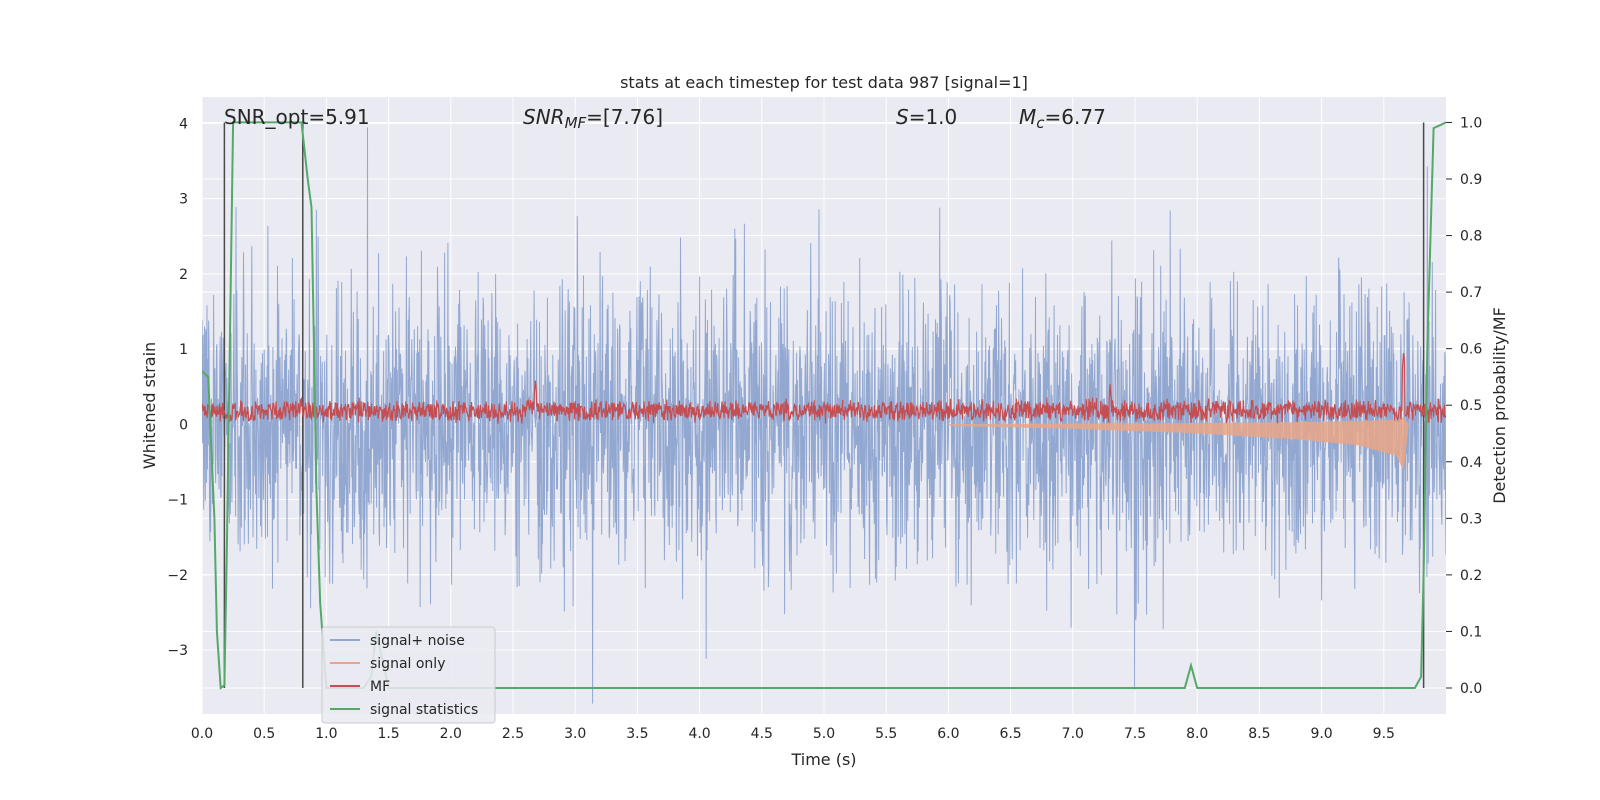  Describe the element at coordinates (1471, 406) in the screenshot. I see `y2-tick-label: 0.5` at that location.